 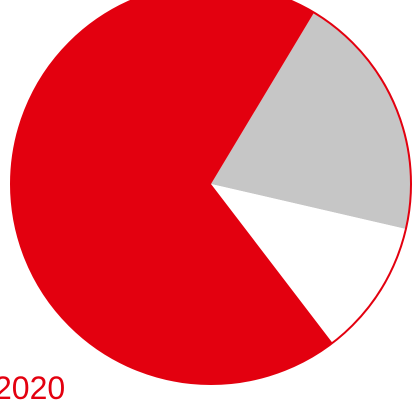 What do you see at coordinates (33, 388) in the screenshot?
I see `year-label: 2020` at bounding box center [33, 388].